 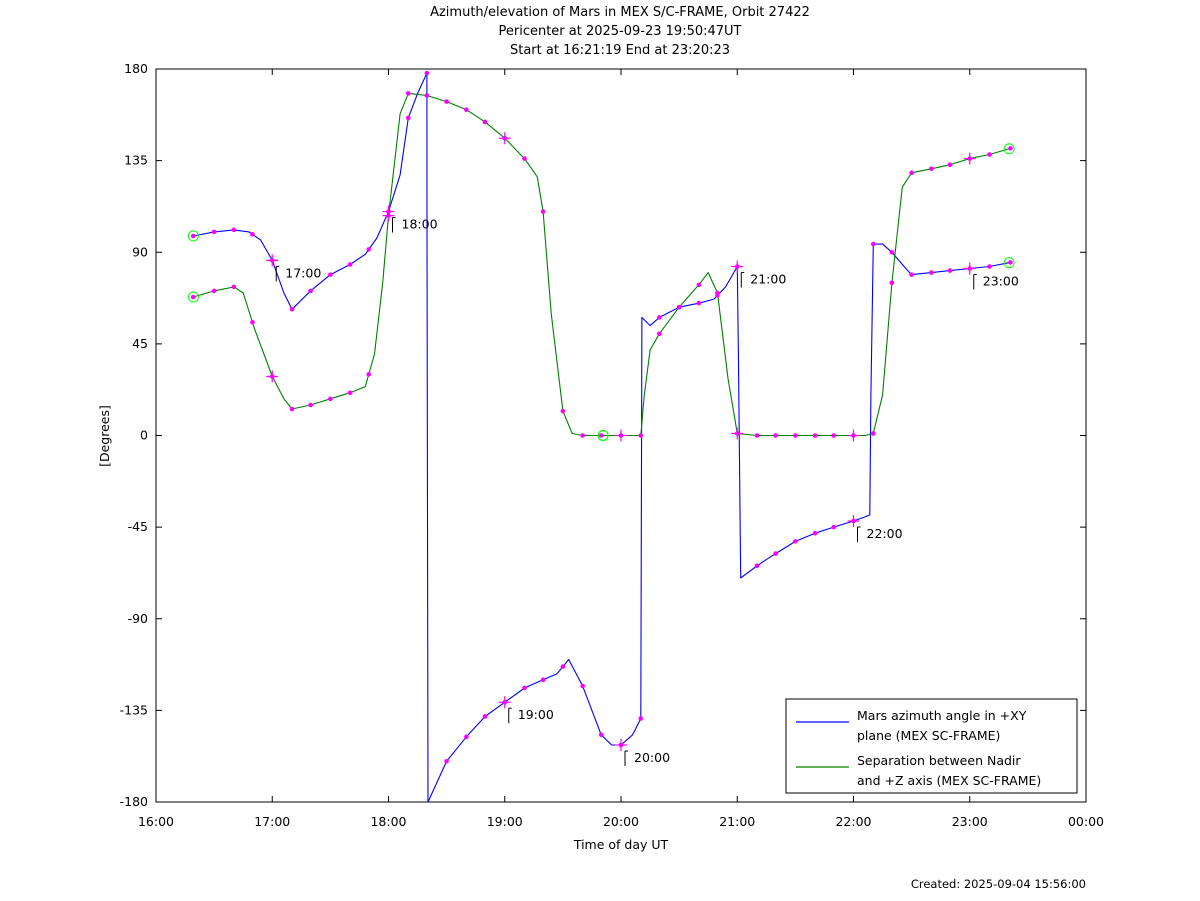 I want to click on hour-label: 22:00, so click(x=885, y=533).